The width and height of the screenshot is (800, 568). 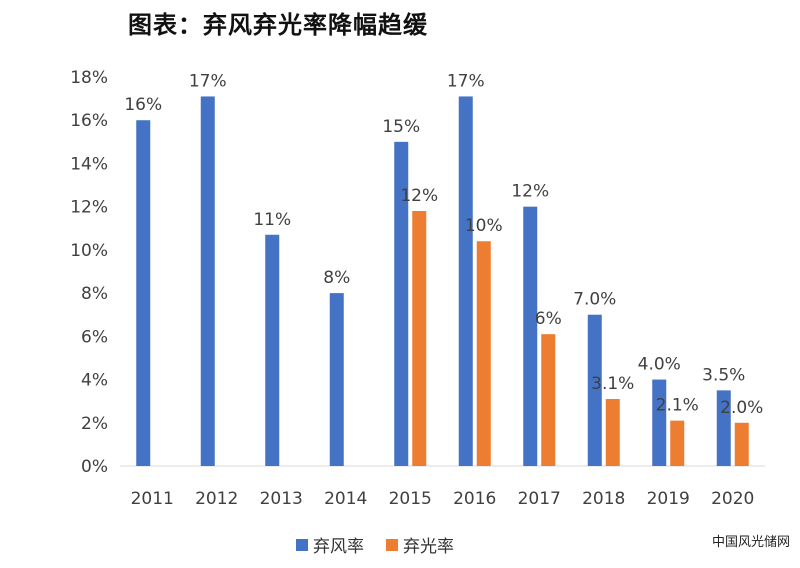 What do you see at coordinates (612, 384) in the screenshot?
I see `data-label-solar: 3.1%` at bounding box center [612, 384].